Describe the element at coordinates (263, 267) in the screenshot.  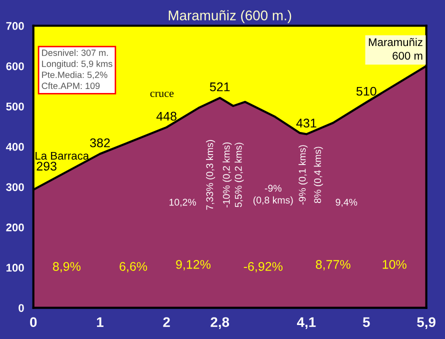
I see `annotation: -6,92%` at that location.